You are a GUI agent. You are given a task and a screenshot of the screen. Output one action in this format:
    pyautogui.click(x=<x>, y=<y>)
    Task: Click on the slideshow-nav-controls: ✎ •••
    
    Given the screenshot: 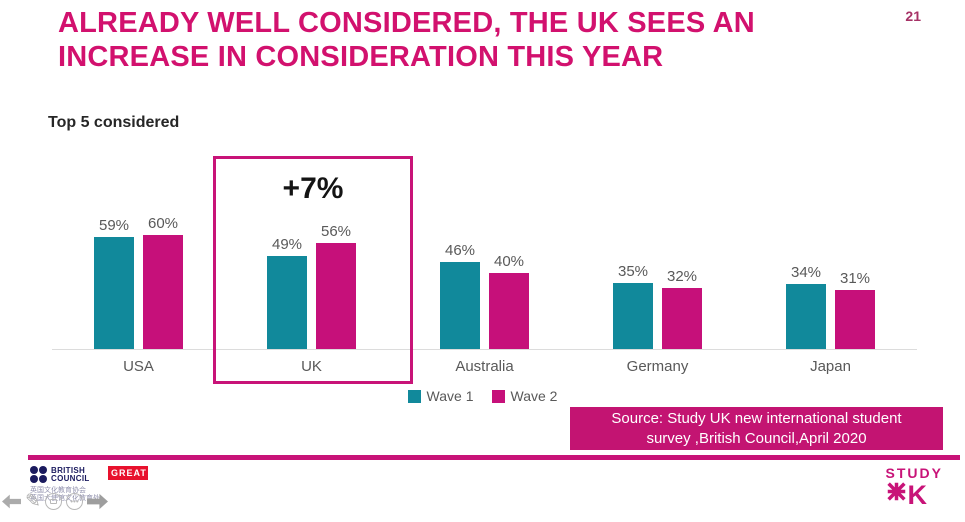 What is the action you would take?
    pyautogui.click(x=55, y=501)
    